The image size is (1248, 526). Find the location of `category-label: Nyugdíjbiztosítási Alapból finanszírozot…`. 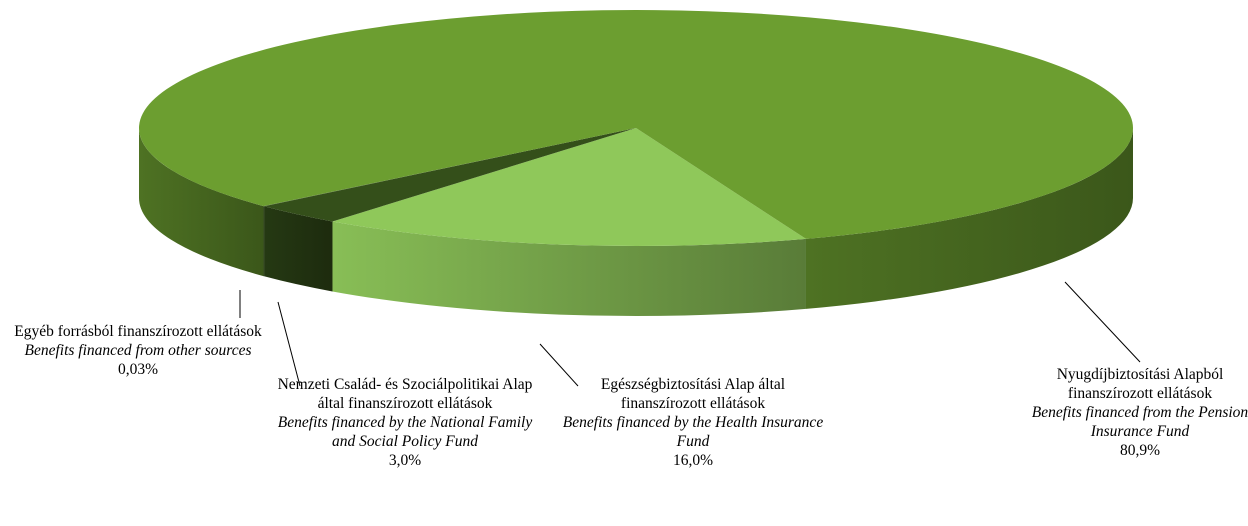

category-label: Nyugdíjbiztosítási Alapból finanszírozot… is located at coordinates (1140, 384).